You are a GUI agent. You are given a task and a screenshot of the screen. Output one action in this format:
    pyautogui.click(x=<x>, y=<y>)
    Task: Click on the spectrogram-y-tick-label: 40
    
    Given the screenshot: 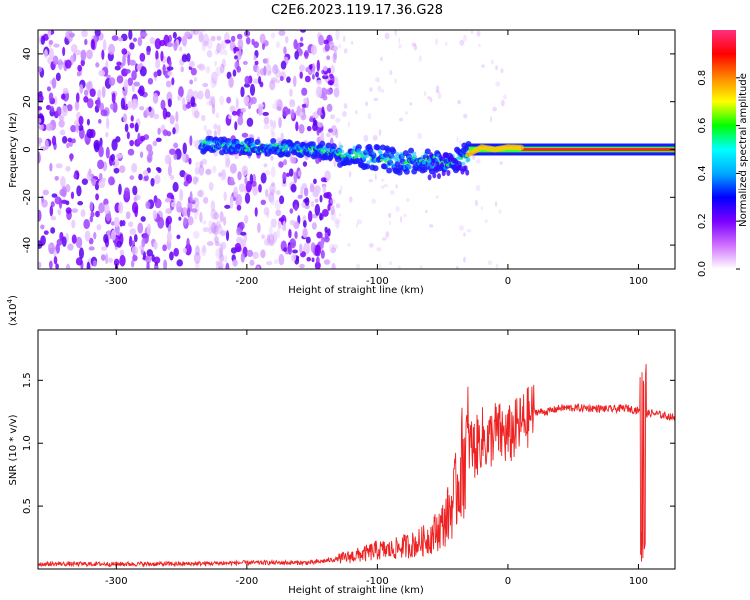 What is the action you would take?
    pyautogui.click(x=27, y=54)
    